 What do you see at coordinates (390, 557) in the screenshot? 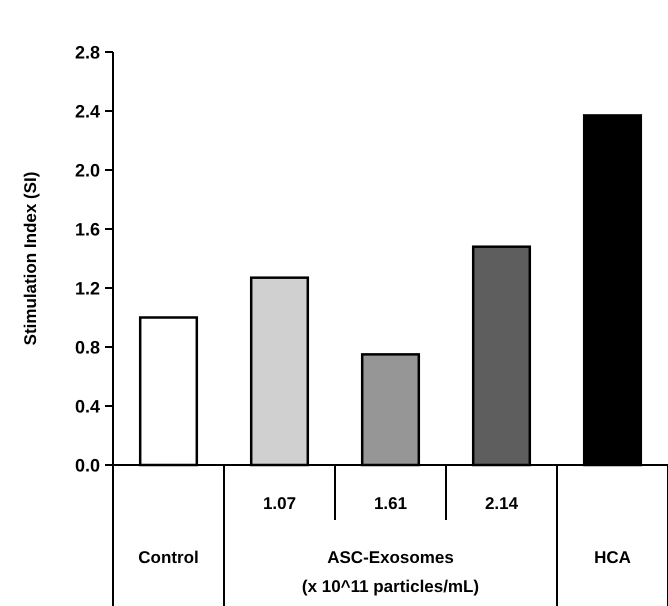
I see `text: ASC-Exosomes` at bounding box center [390, 557].